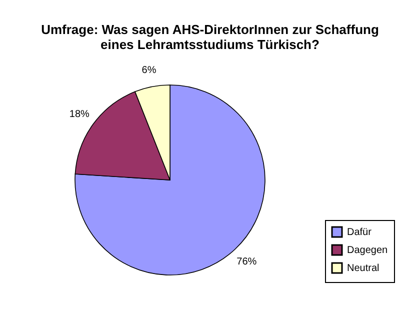  Describe the element at coordinates (246, 262) in the screenshot. I see `data-label: 76%` at that location.